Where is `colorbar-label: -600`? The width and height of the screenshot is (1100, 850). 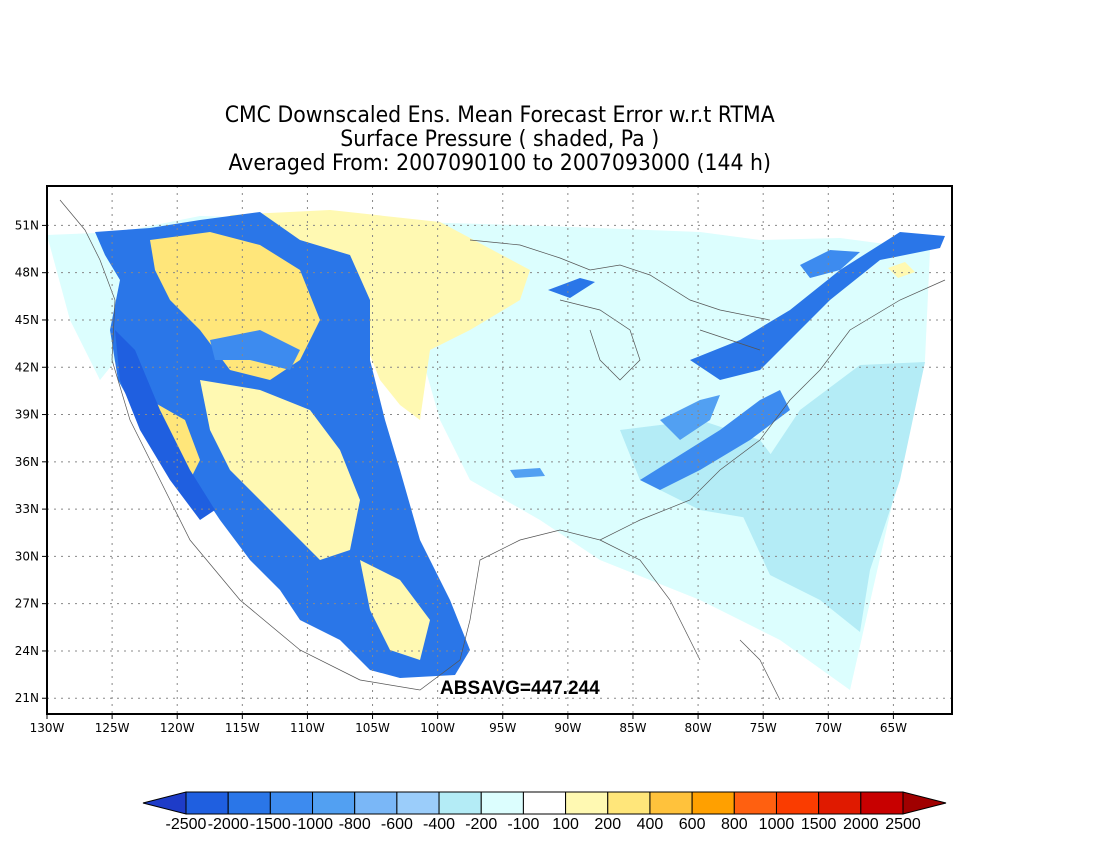
colorbar-label: -600 is located at coordinates (397, 824).